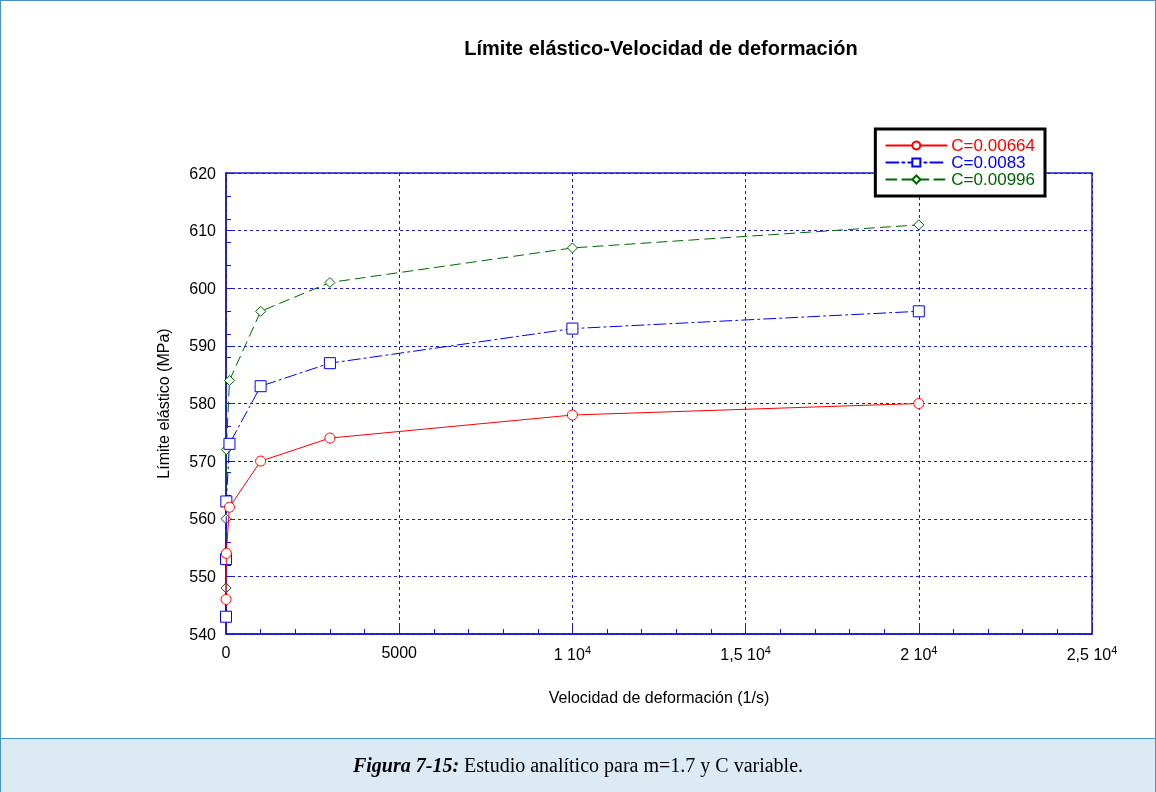  Describe the element at coordinates (203, 634) in the screenshot. I see `y-tick-label: 540` at that location.